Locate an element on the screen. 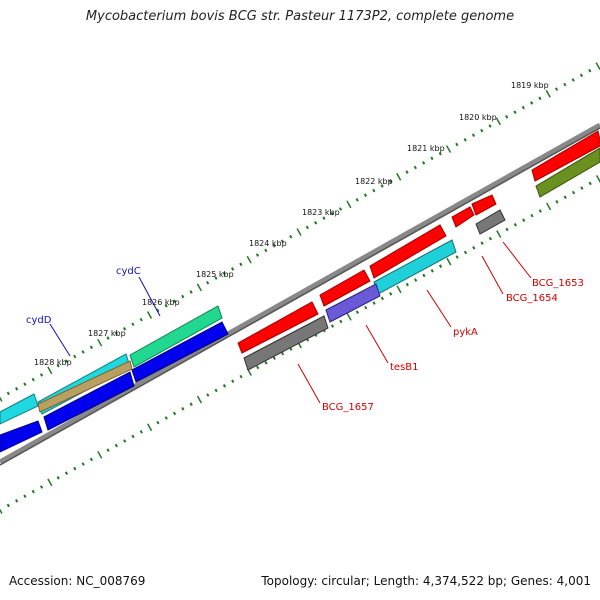 The image size is (600, 600). gene-label-BCG_1653: BCG_1653 is located at coordinates (558, 283).